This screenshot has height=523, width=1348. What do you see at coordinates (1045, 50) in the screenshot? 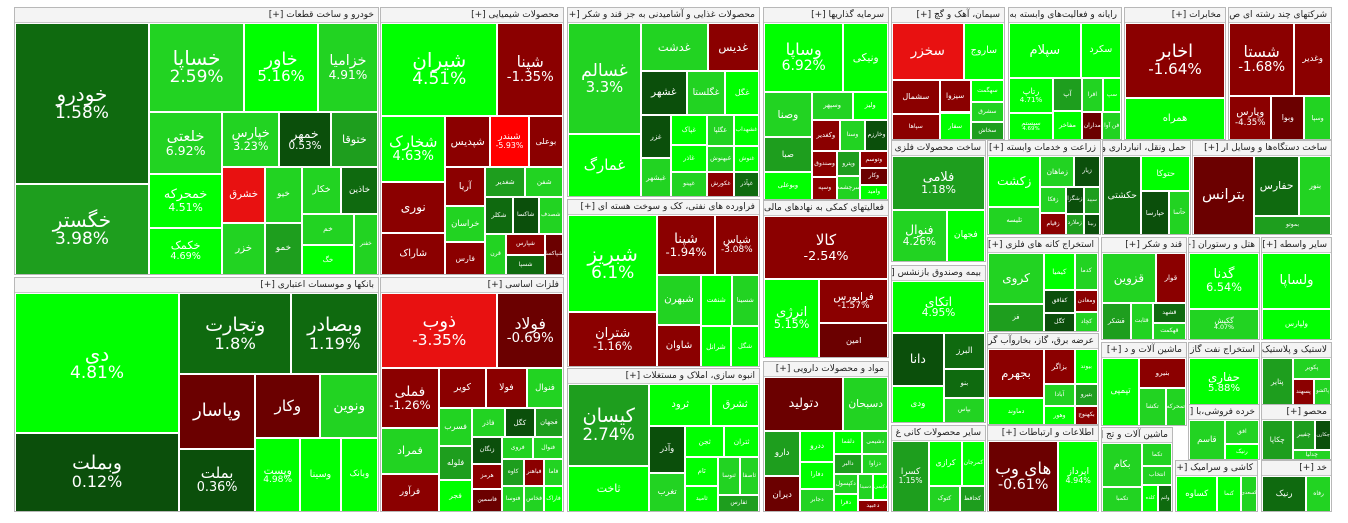
I see `stock-tile: سپلام` at bounding box center [1045, 50].